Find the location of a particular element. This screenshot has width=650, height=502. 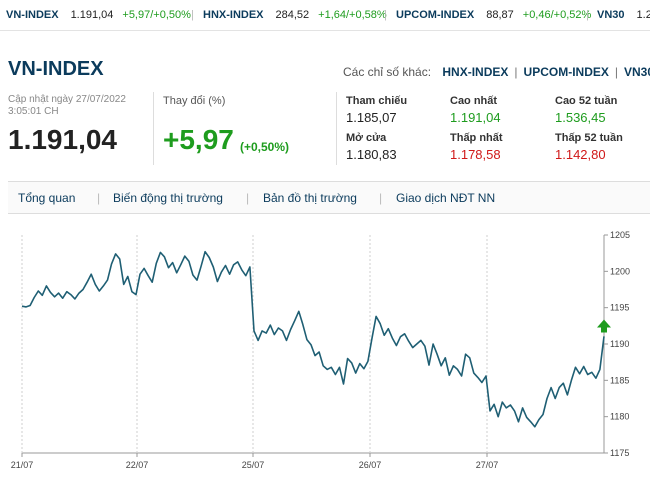

stat-reference: Tham chiếu 1.185,07 is located at coordinates (376, 110).